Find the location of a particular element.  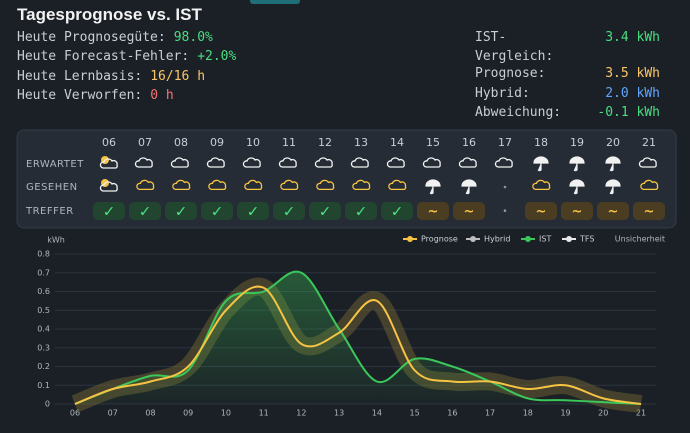

hour-label: 06 is located at coordinates (109, 142).